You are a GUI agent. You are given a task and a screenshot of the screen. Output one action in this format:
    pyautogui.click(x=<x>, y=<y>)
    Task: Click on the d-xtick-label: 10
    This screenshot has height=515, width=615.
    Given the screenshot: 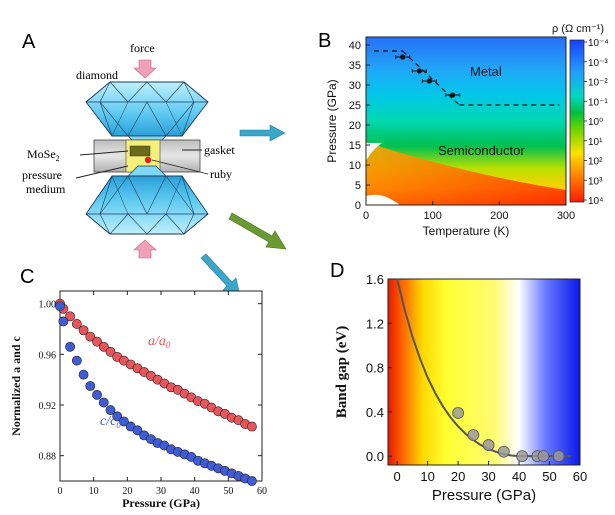 What is the action you would take?
    pyautogui.click(x=427, y=476)
    